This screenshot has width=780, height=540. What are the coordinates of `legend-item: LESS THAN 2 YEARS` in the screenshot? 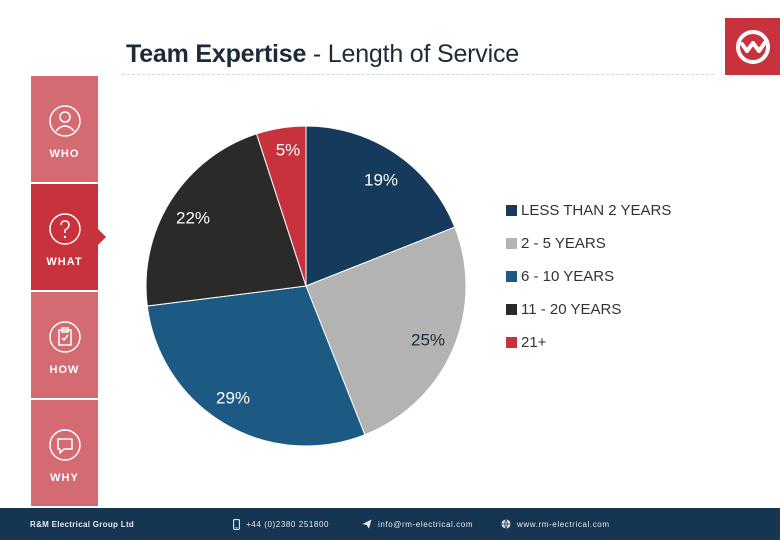 It's located at (588, 210).